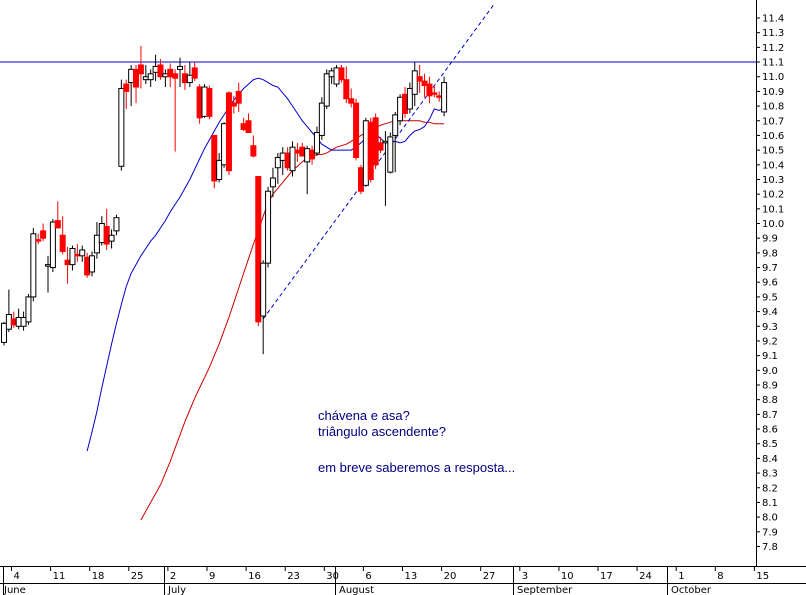 The width and height of the screenshot is (806, 595). I want to click on y-tick-label: 8.1, so click(770, 503).